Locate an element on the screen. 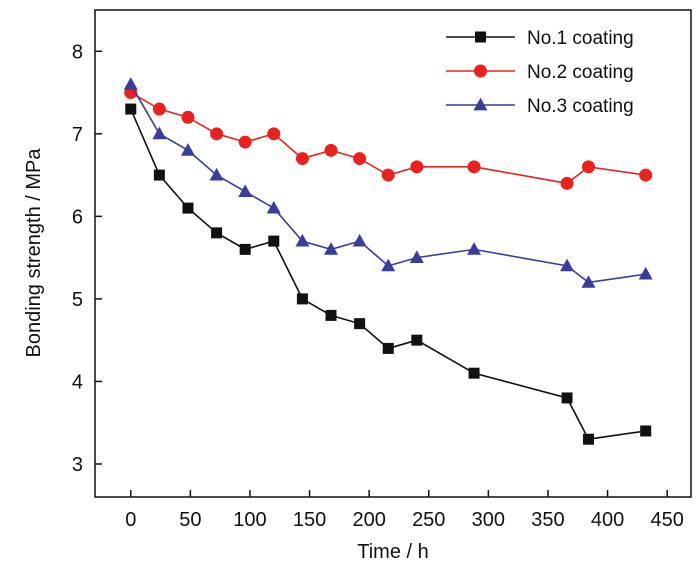  legend-item: No.1 coating is located at coordinates (540, 38).